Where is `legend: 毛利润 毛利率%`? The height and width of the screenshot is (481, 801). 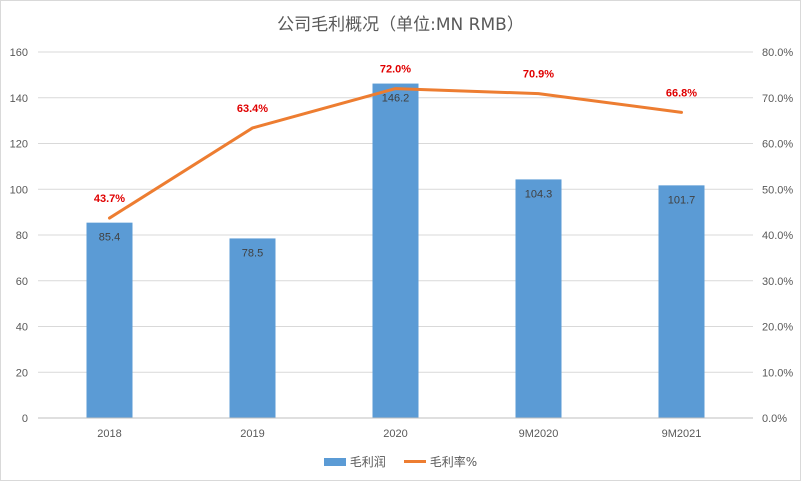
legend: 毛利润 毛利率% is located at coordinates (400, 461).